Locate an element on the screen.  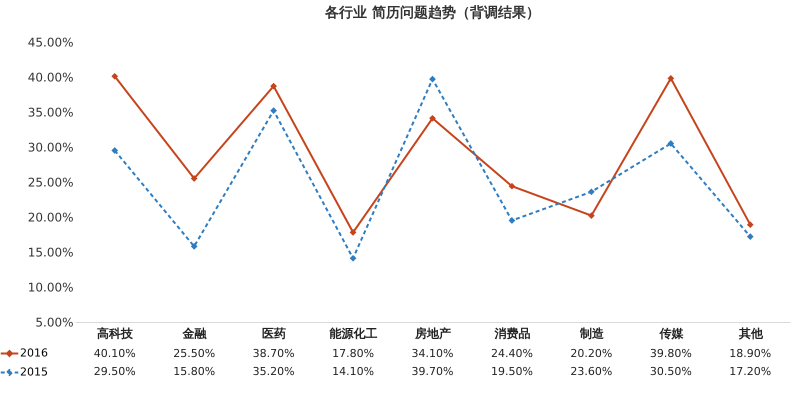
y-tick-label: 10.00% is located at coordinates (51, 287).